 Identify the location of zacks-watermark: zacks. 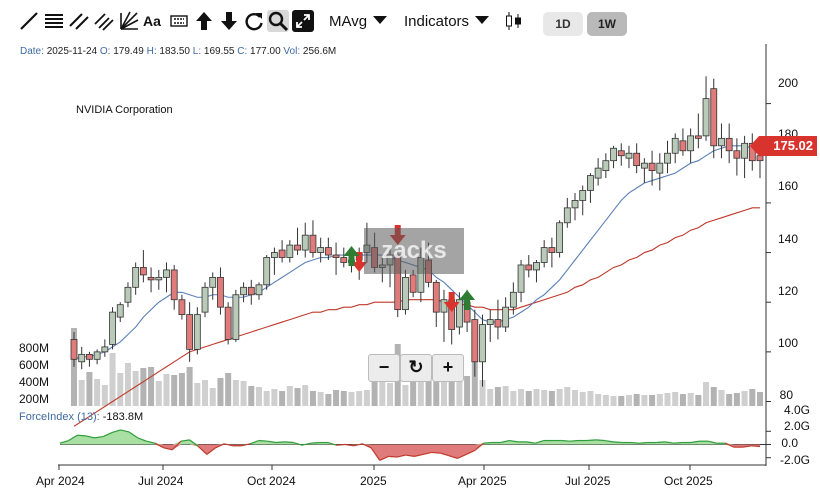
(414, 251).